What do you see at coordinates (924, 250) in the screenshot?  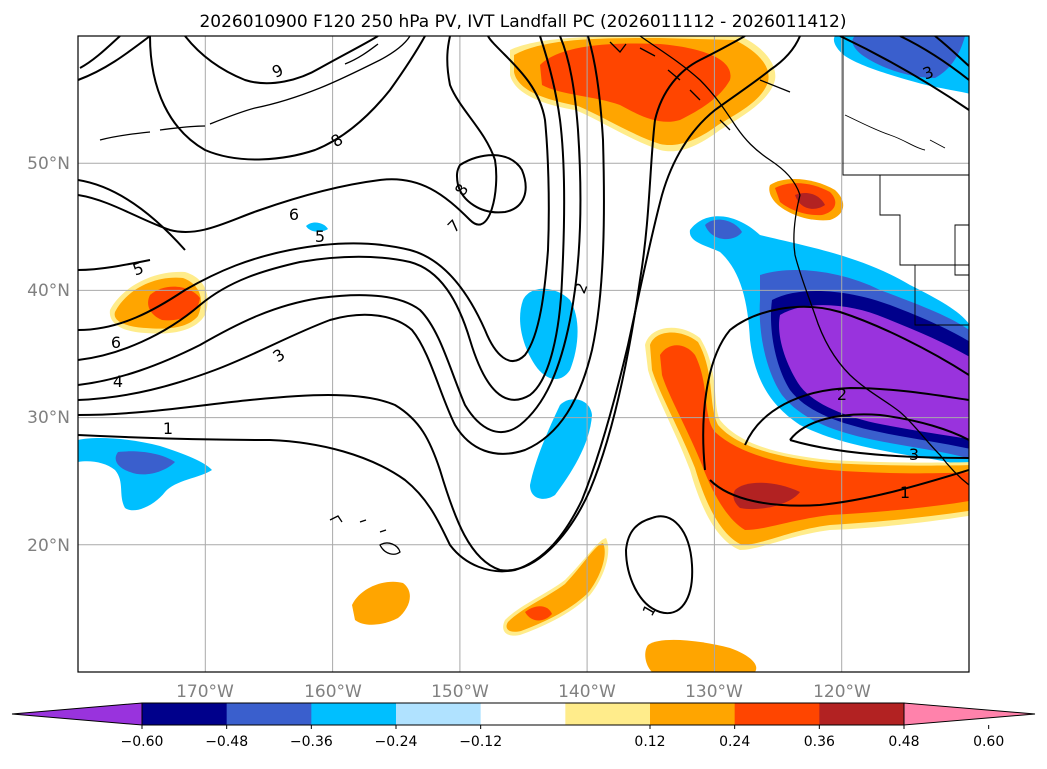 I see `us-state-lines` at bounding box center [924, 250].